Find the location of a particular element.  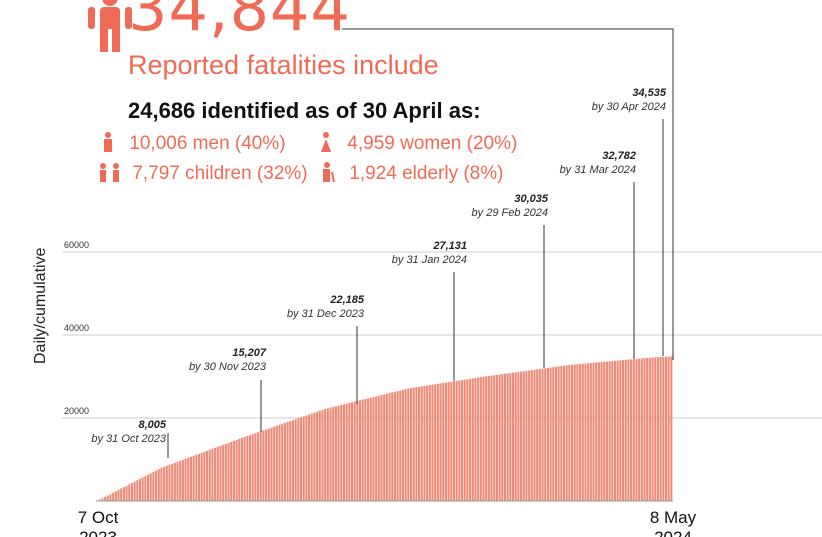

annotation-value: 34,535 is located at coordinates (649, 93).